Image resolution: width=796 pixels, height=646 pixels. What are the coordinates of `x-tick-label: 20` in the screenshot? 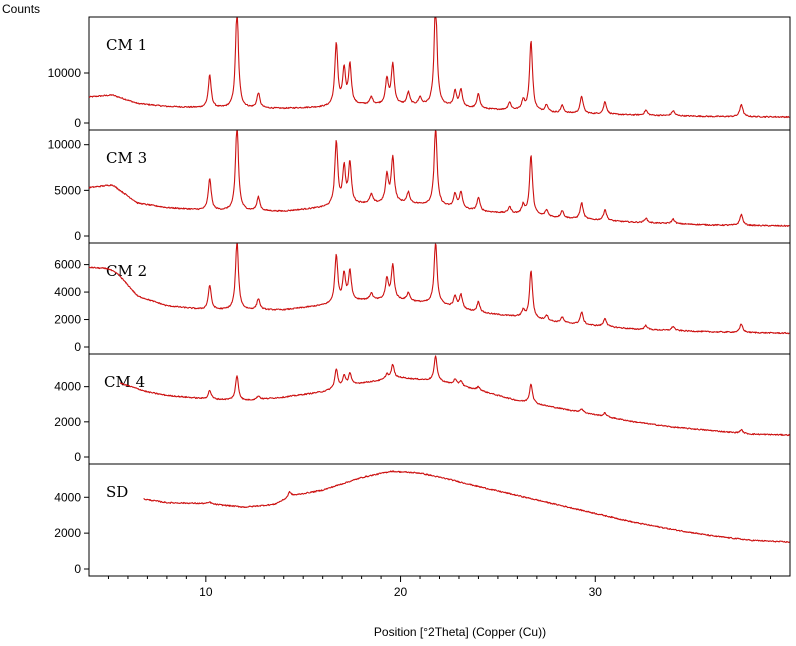 It's located at (401, 592).